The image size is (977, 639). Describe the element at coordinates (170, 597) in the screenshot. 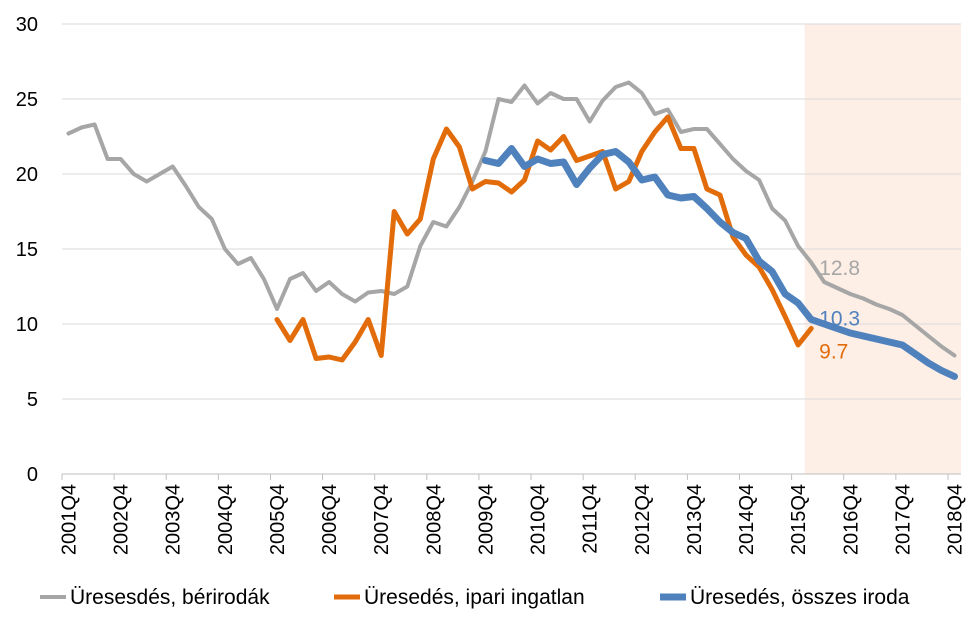

I see `legend-entry: Üresesdés, bérirodák` at that location.